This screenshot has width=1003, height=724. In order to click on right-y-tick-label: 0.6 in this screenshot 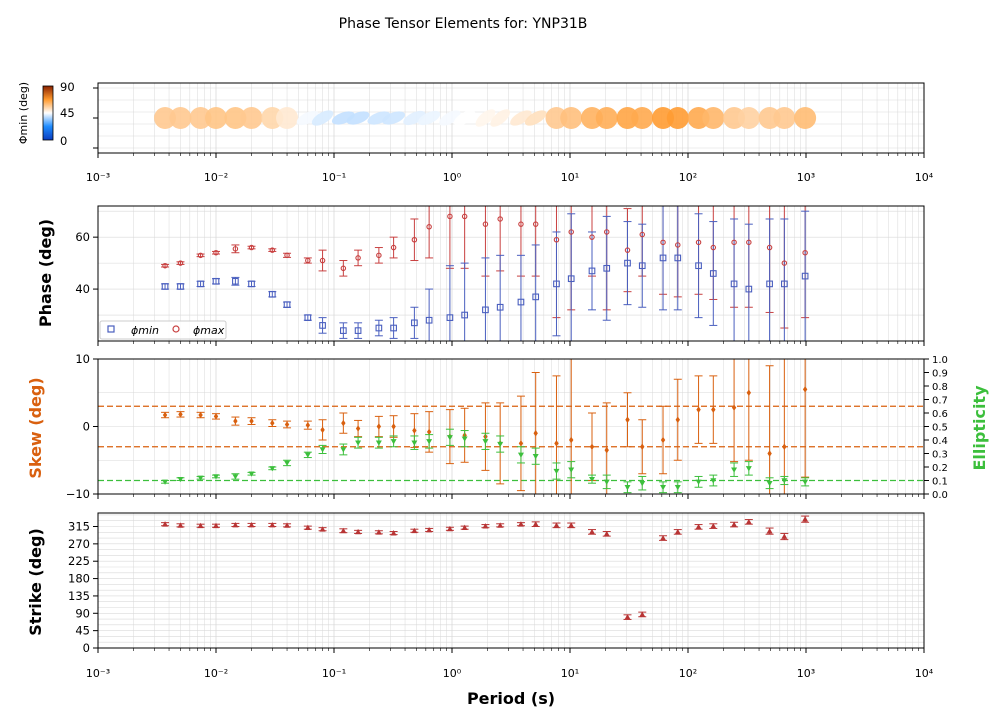, I will do `click(940, 414)`.